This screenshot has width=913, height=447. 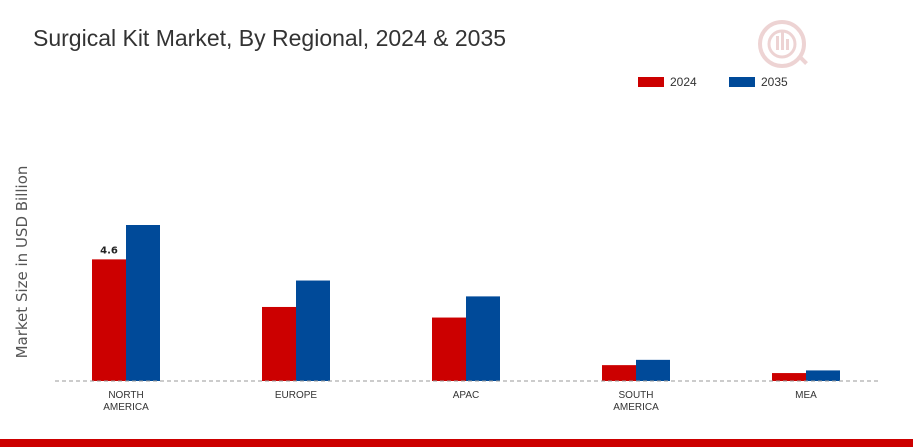 What do you see at coordinates (636, 401) in the screenshot?
I see `x-tick-label: SOUTH AMERICA` at bounding box center [636, 401].